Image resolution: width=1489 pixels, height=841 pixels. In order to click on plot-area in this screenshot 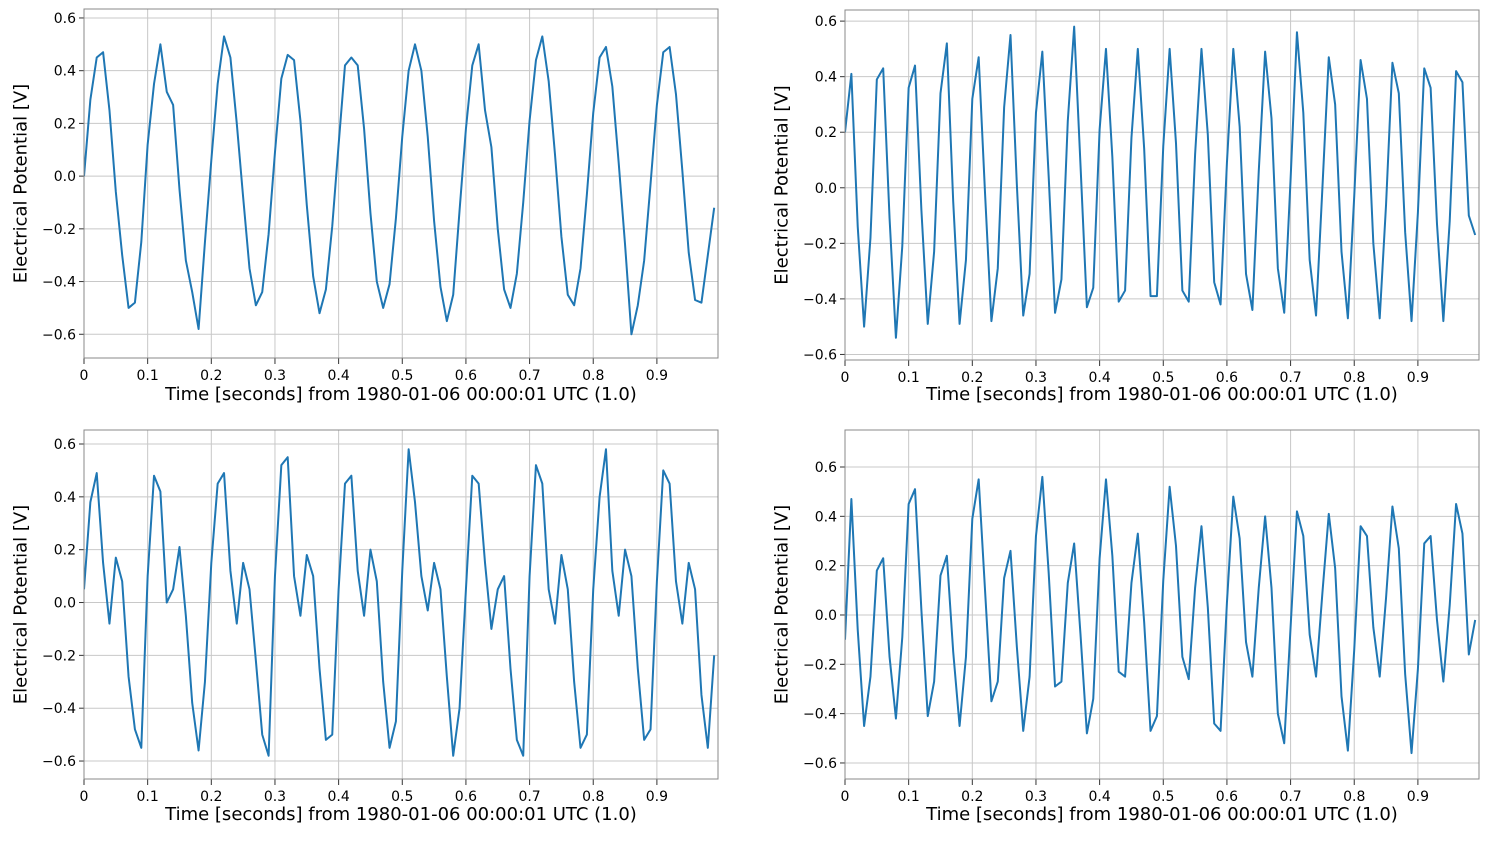, I will do `click(1161, 615)`.